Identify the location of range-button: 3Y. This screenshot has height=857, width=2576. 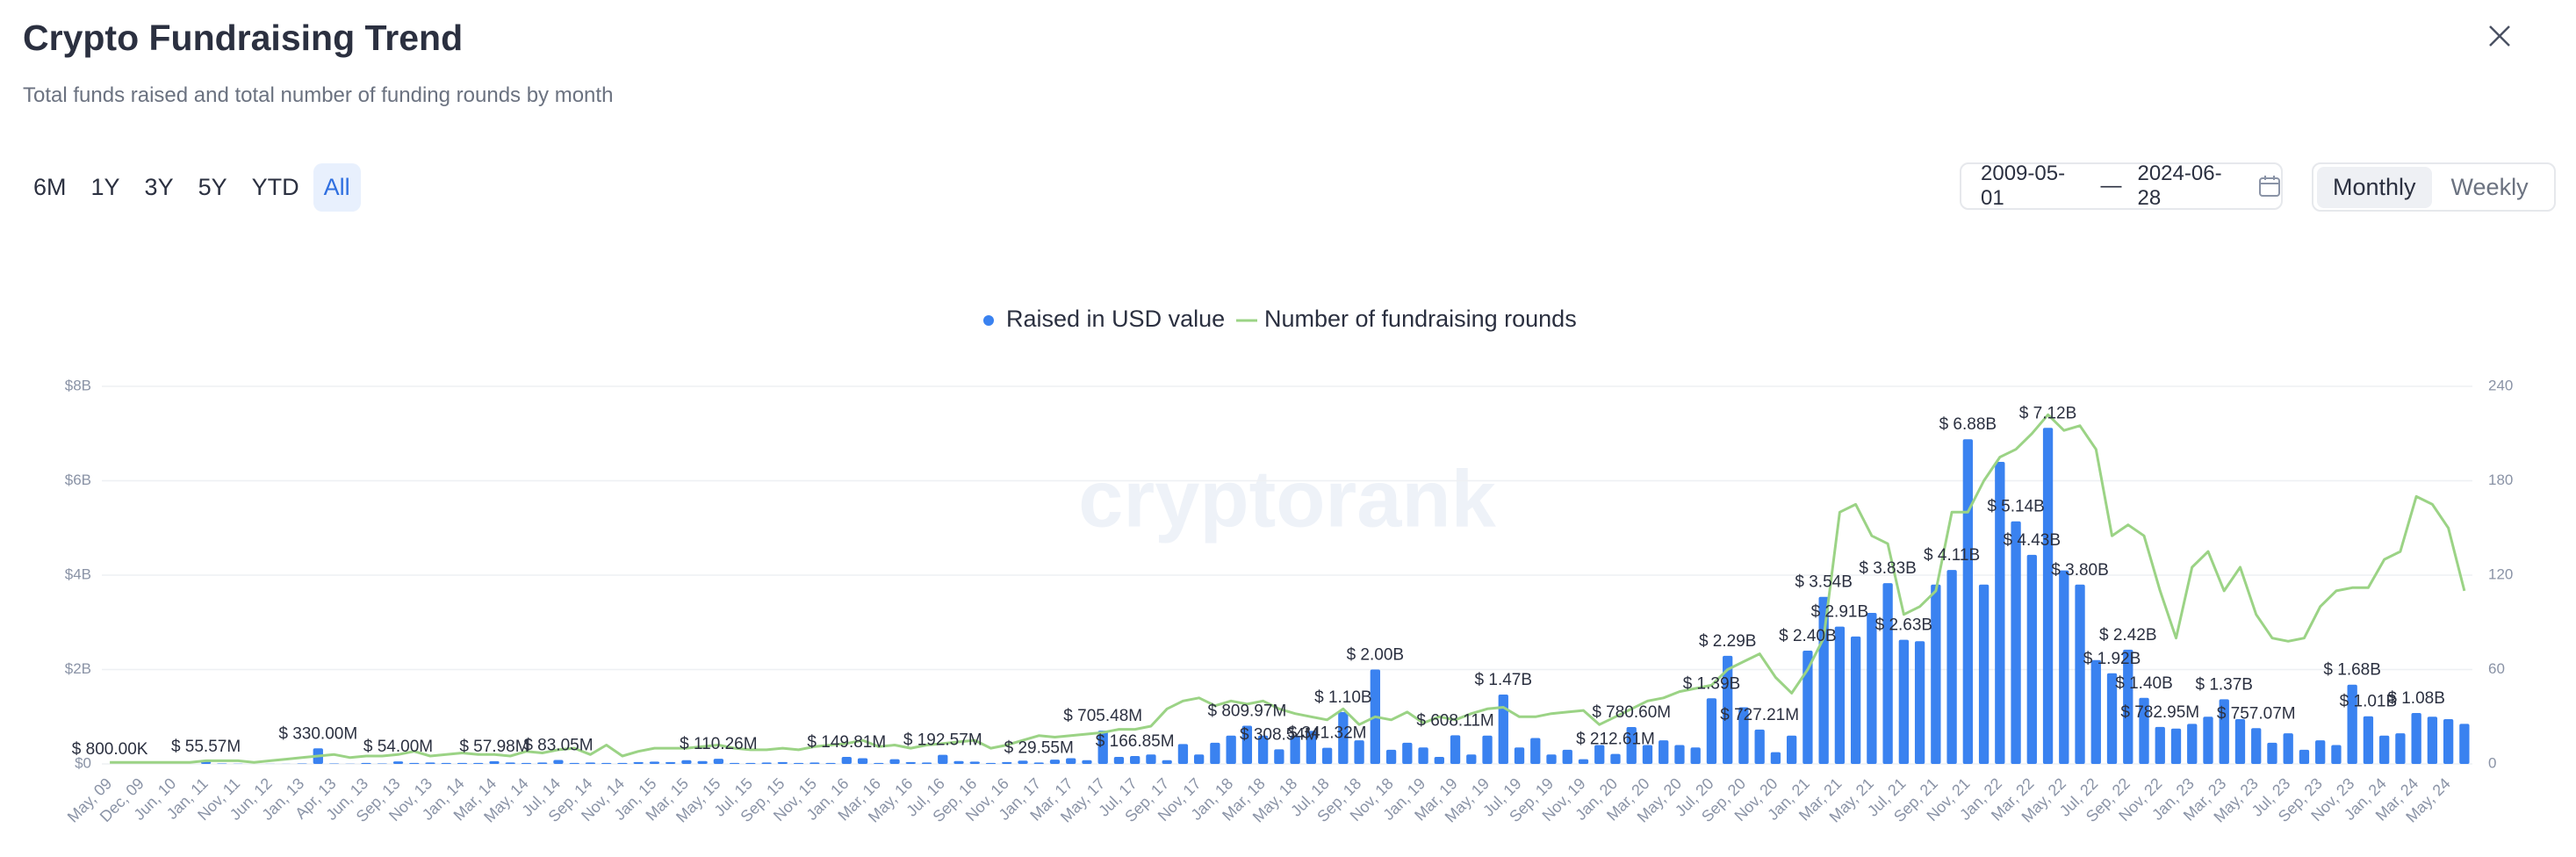
(159, 187).